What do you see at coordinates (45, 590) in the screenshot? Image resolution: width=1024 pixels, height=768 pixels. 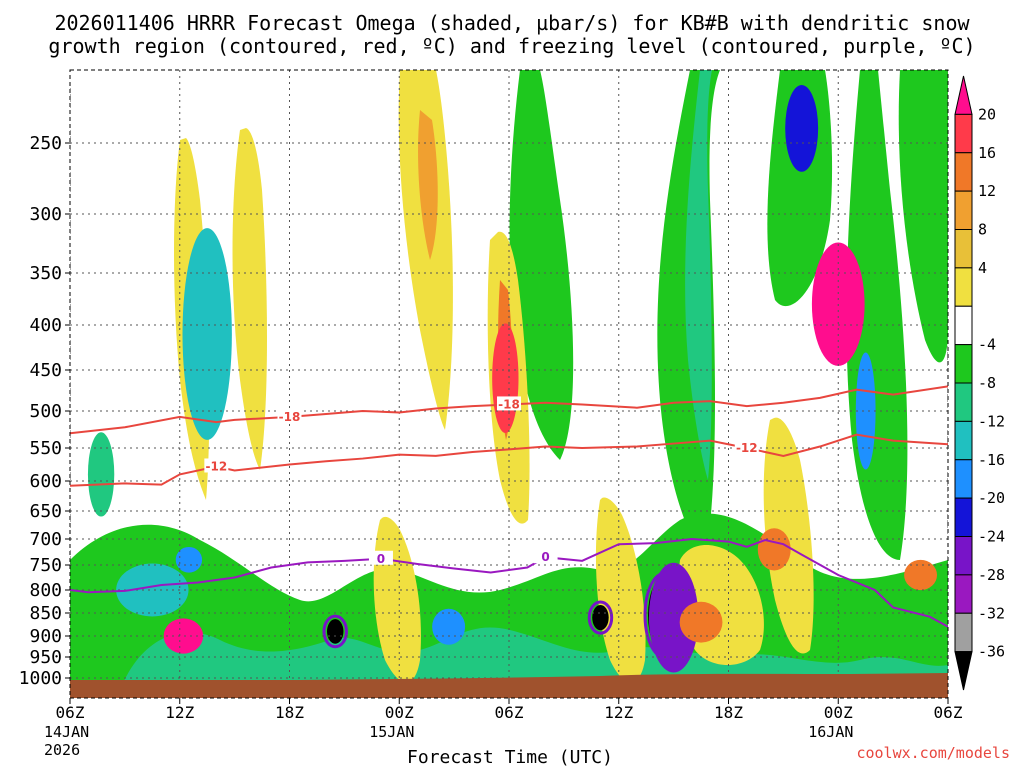 I see `y-tick-label-800: 800` at bounding box center [45, 590].